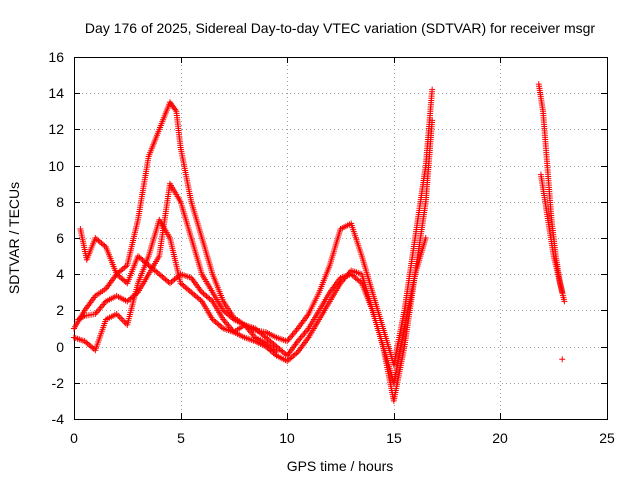 Image resolution: width=640 pixels, height=480 pixels. I want to click on x-tick-label: 15, so click(394, 438).